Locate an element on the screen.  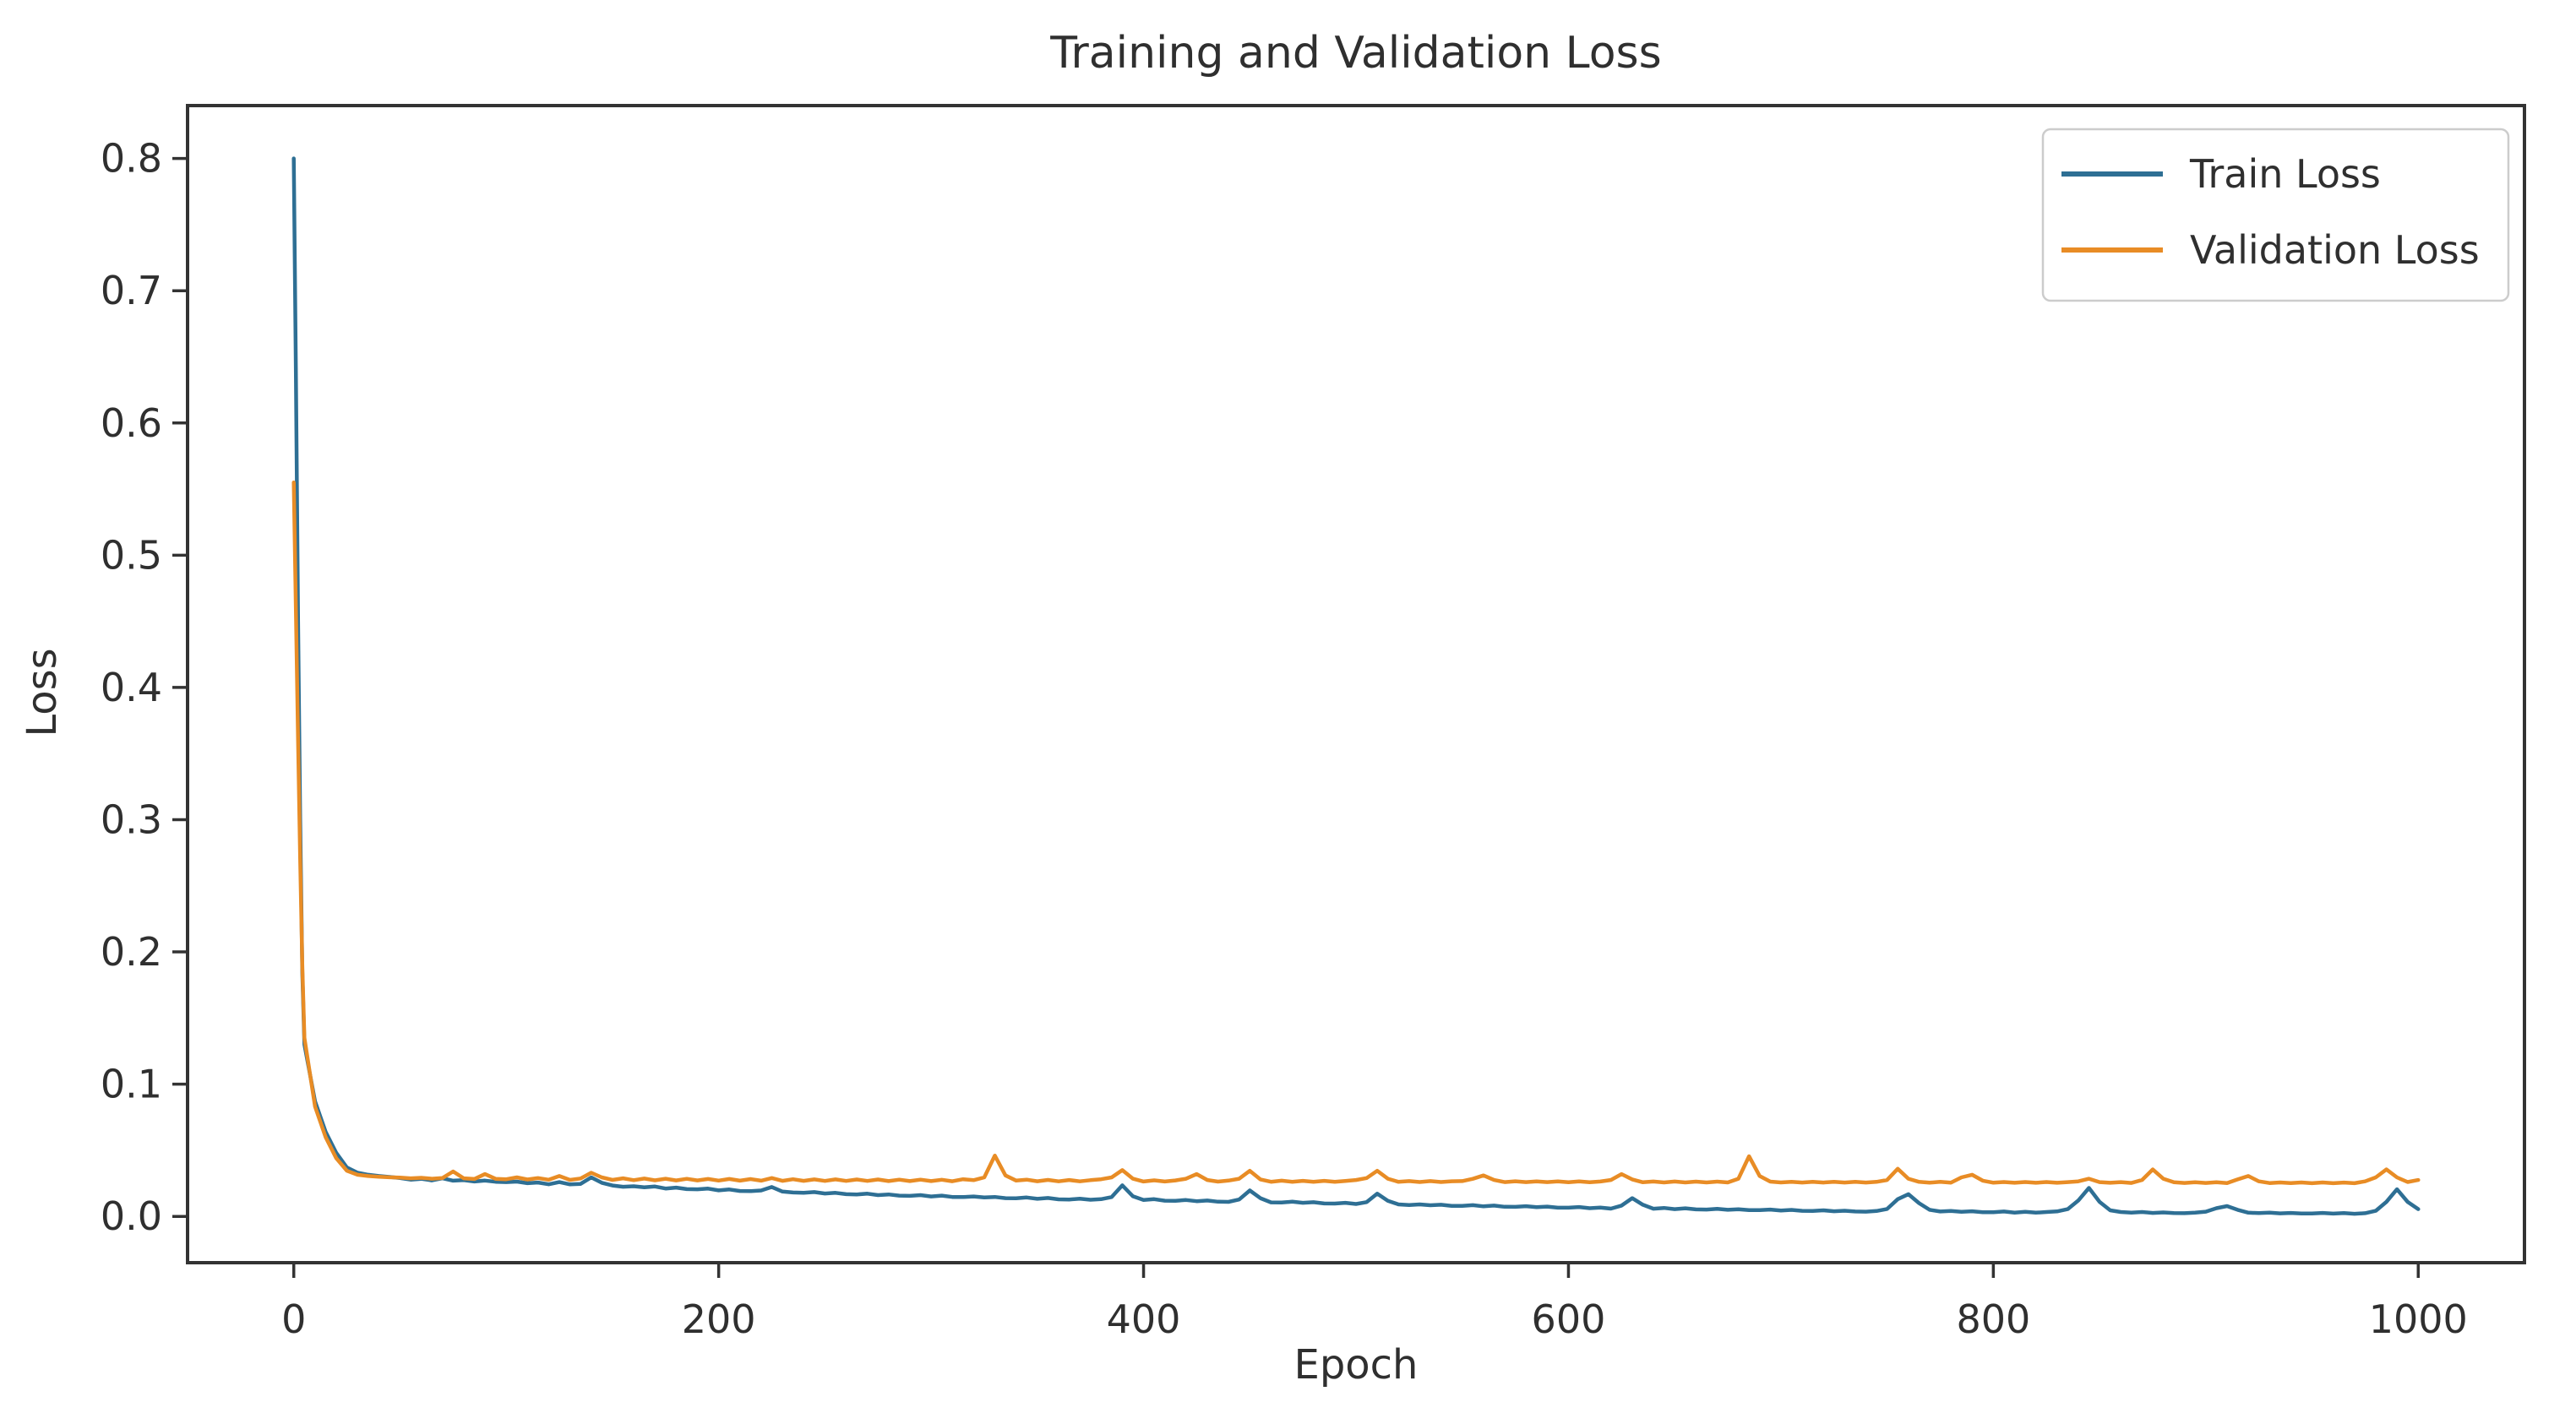
x-tick-label: 200 is located at coordinates (719, 1319).